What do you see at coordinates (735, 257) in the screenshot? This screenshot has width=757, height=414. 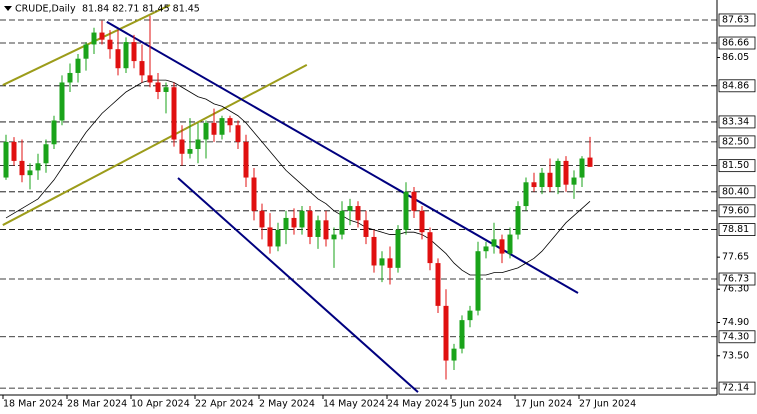 I see `y-tick-label: 77.65` at bounding box center [735, 257].